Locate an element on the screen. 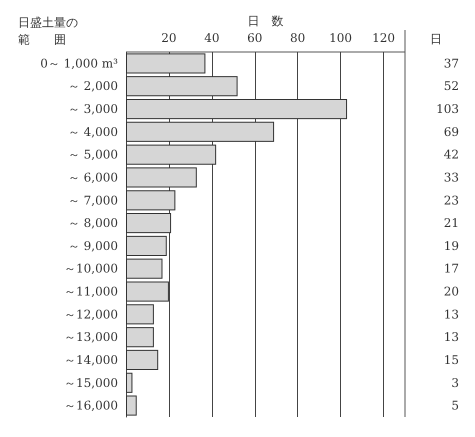 Image resolution: width=475 pixels, height=437 pixels. y-tick-label: ～13,000 is located at coordinates (91, 337).